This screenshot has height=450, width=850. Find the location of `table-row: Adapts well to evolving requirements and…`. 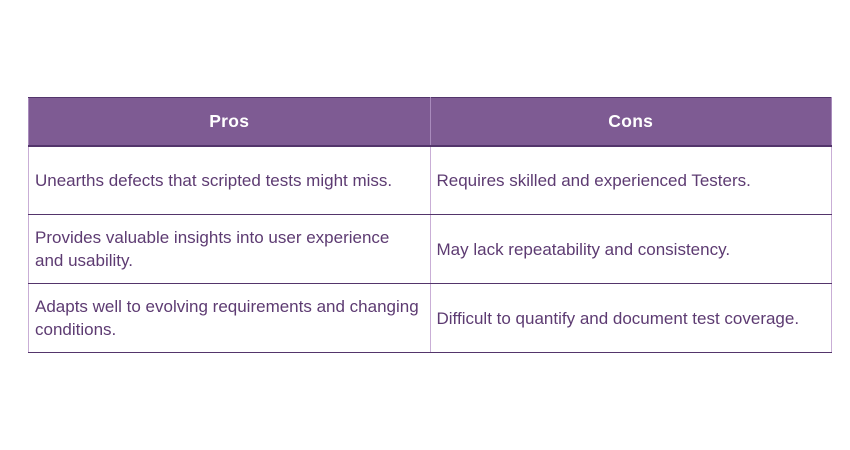

table-row: Adapts well to evolving requirements and… is located at coordinates (430, 318).